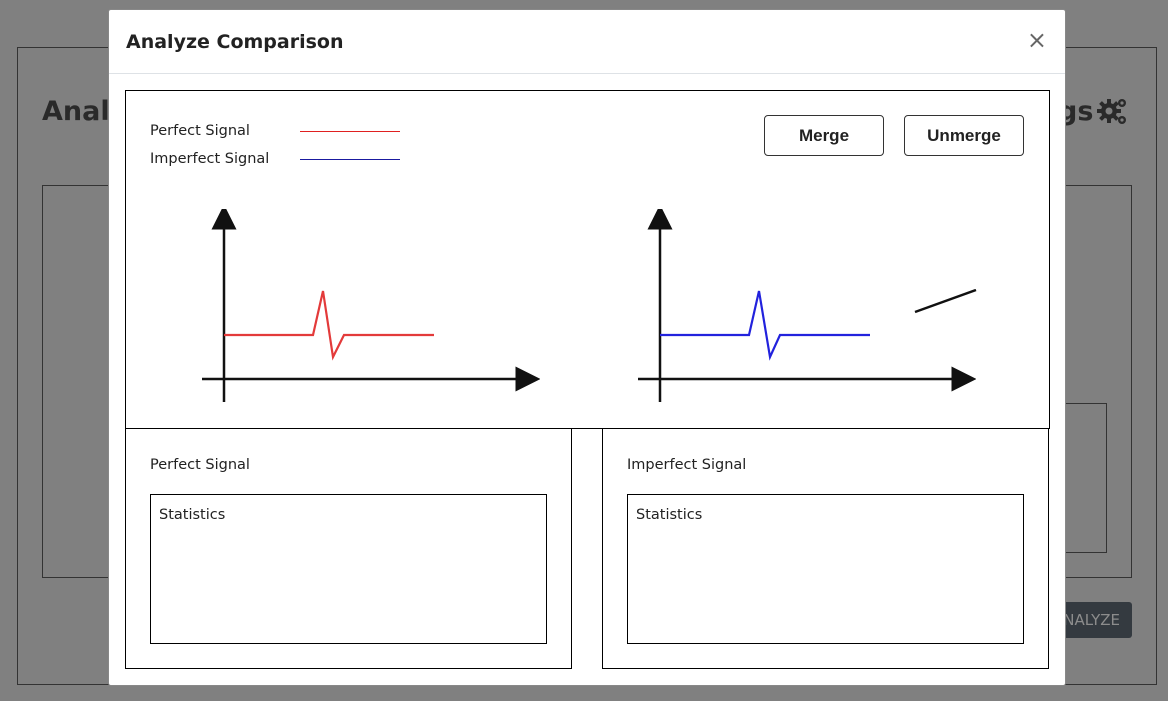  Describe the element at coordinates (824, 135) in the screenshot. I see `merge-button: Merge` at that location.